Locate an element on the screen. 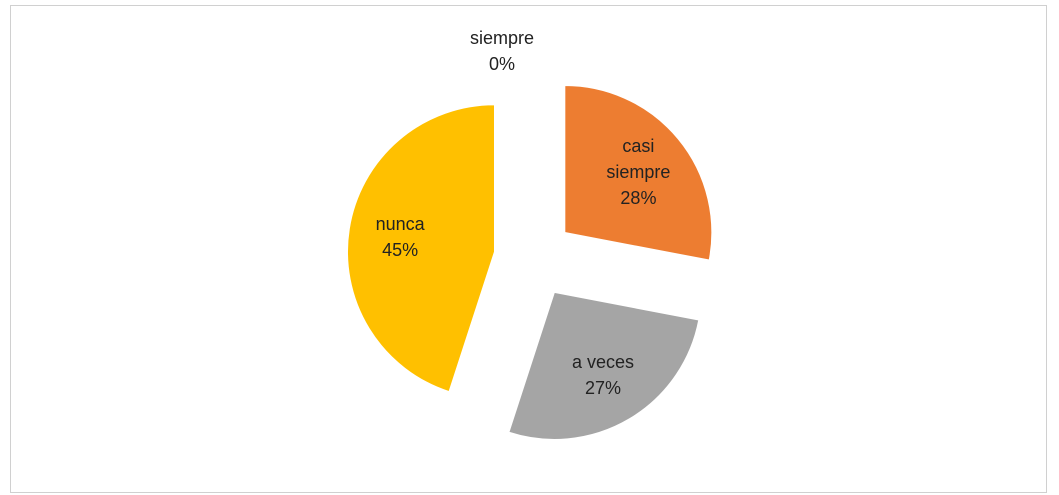 This screenshot has height=495, width=1059. category-label: nunca is located at coordinates (400, 223).